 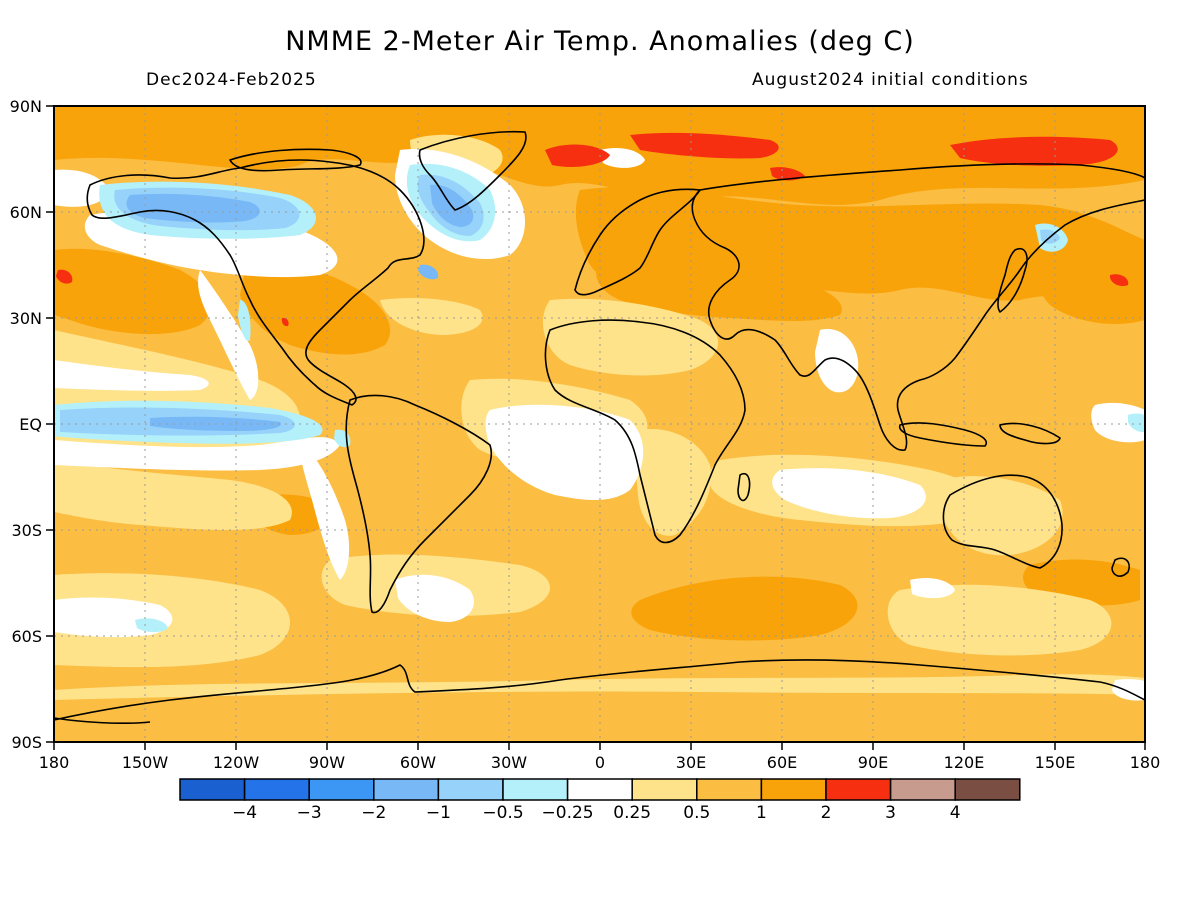 I want to click on legend-label: −0.5, so click(x=502, y=813).